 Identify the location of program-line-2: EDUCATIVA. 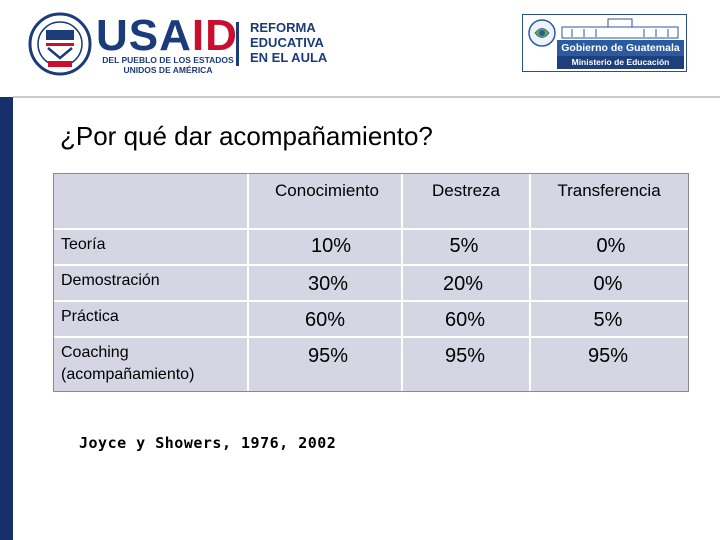
(287, 42).